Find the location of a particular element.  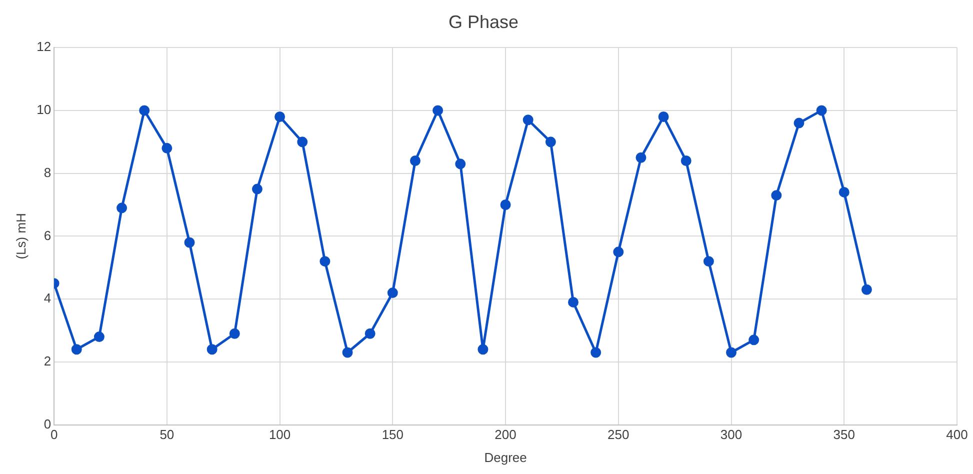

y-tick-label: 2 is located at coordinates (48, 361).